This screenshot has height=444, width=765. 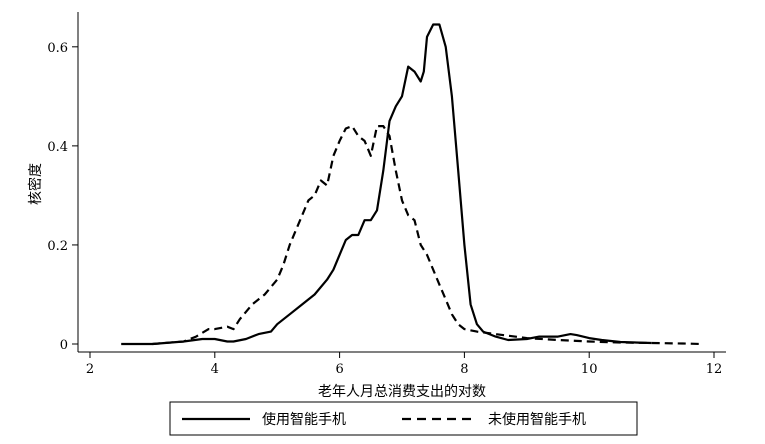 What do you see at coordinates (339, 369) in the screenshot?
I see `x-tick-label: 6` at bounding box center [339, 369].